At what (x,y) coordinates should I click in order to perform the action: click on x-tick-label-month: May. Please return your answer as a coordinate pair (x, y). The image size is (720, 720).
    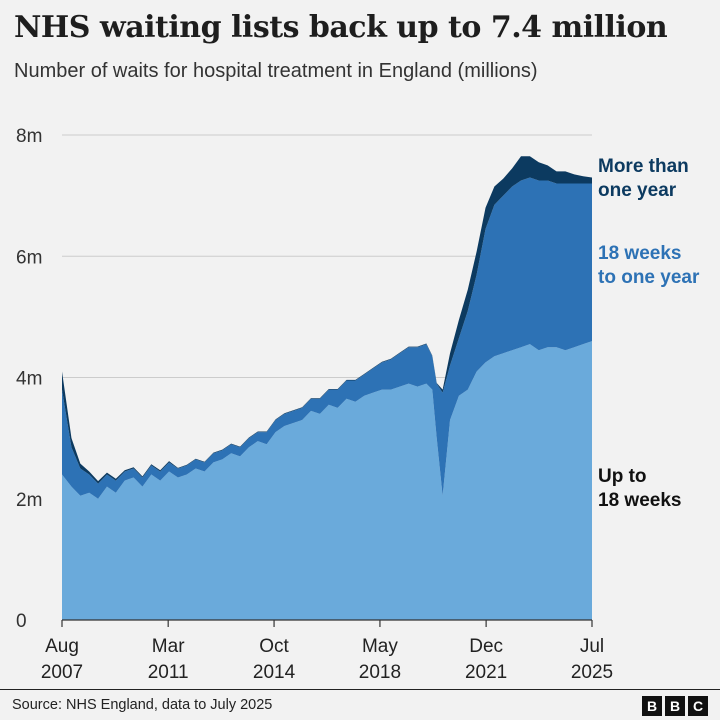
    Looking at the image, I should click on (380, 646).